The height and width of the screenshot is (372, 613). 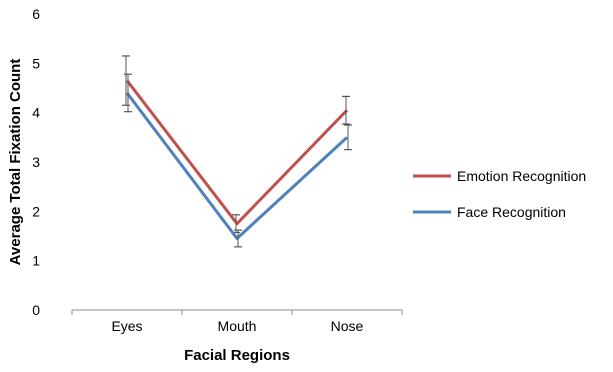 I want to click on legend-item: Emotion Recognition, so click(x=499, y=176).